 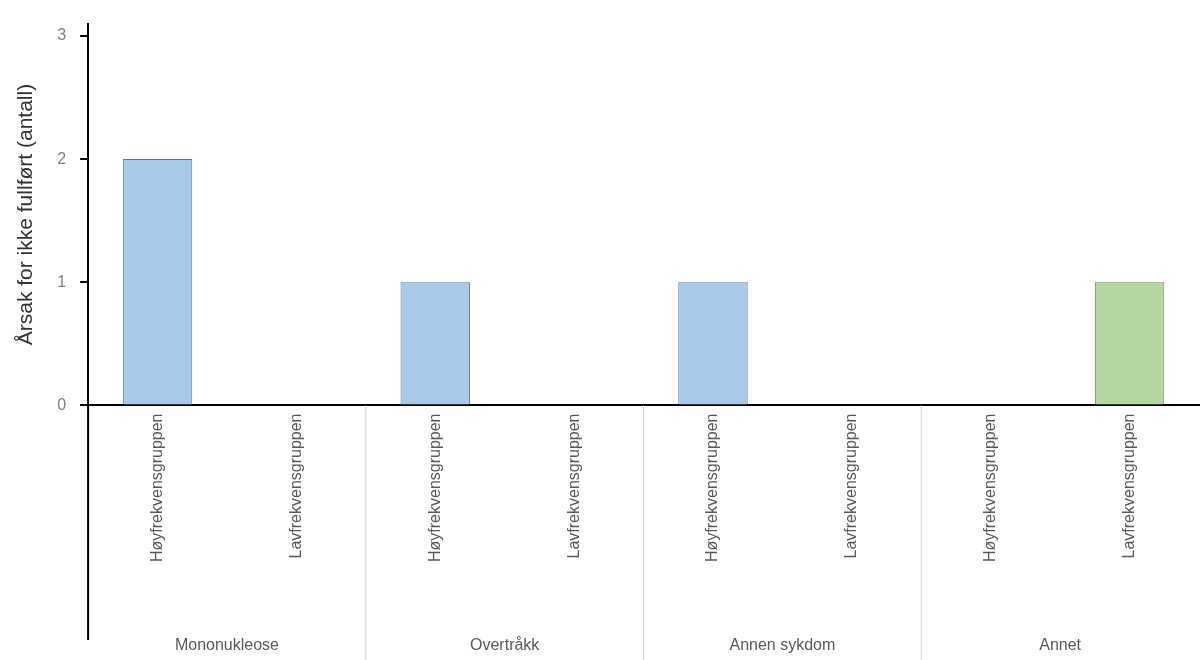 What do you see at coordinates (25, 214) in the screenshot?
I see `y-axis-title: Årsak for ikke fullført (antall)` at bounding box center [25, 214].